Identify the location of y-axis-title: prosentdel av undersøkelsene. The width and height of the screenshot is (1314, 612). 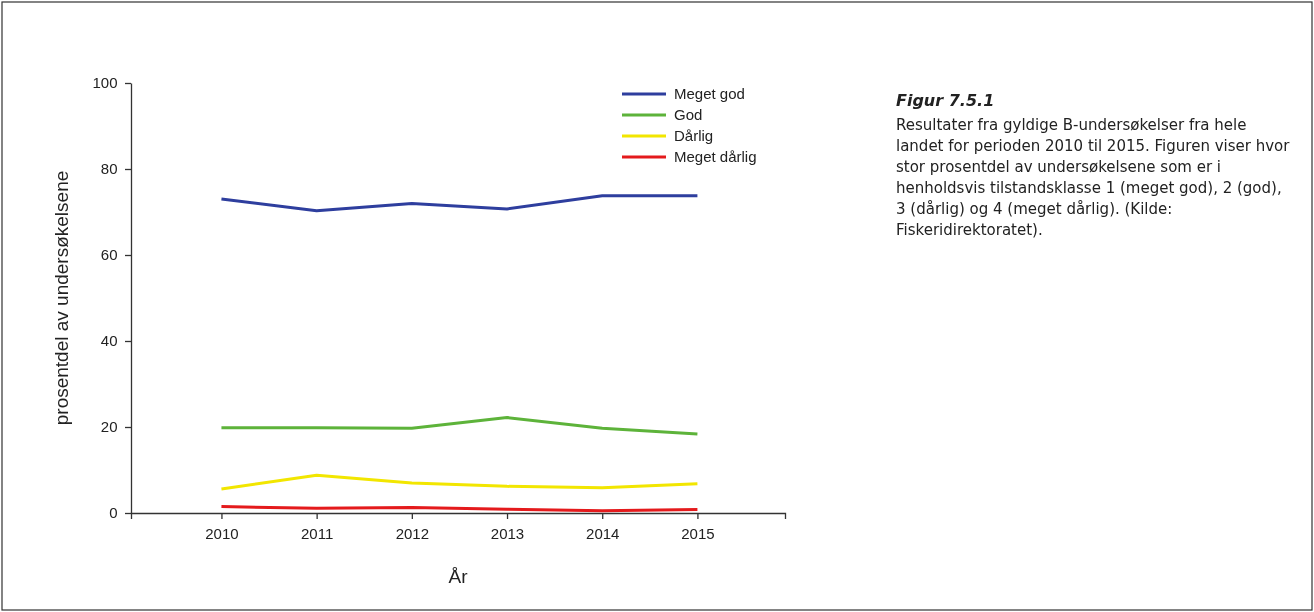
(61, 298).